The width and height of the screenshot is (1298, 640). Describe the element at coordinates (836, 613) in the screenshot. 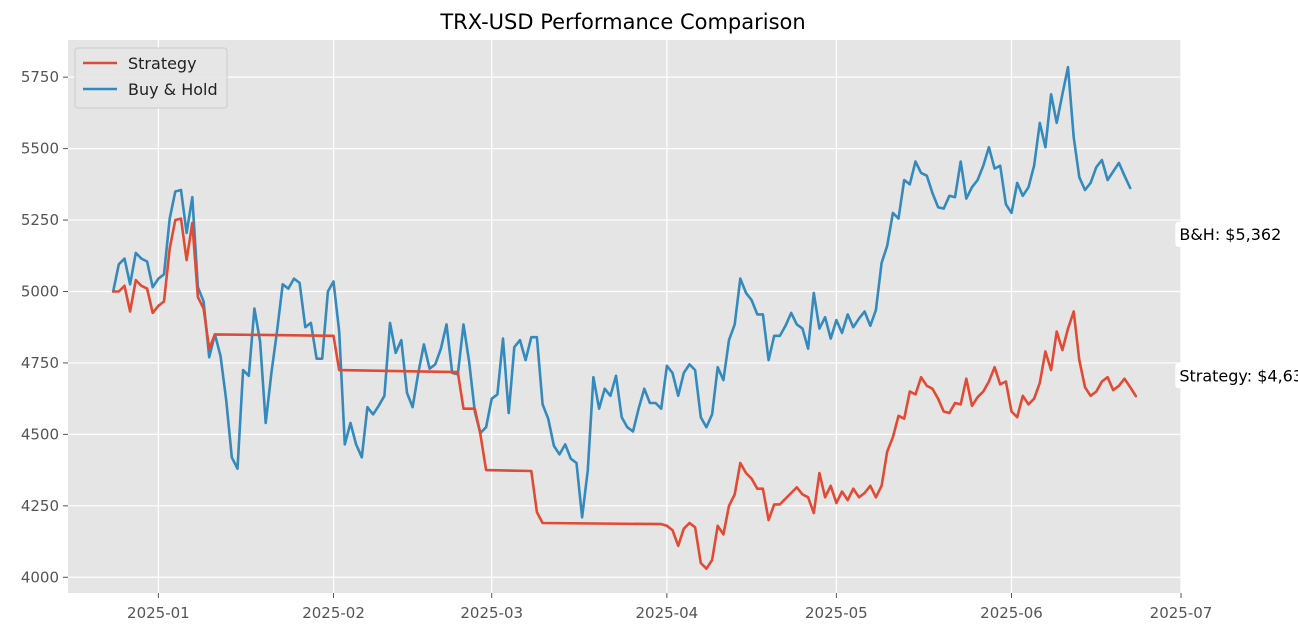

I see `x-tick-label: 2025-05` at that location.